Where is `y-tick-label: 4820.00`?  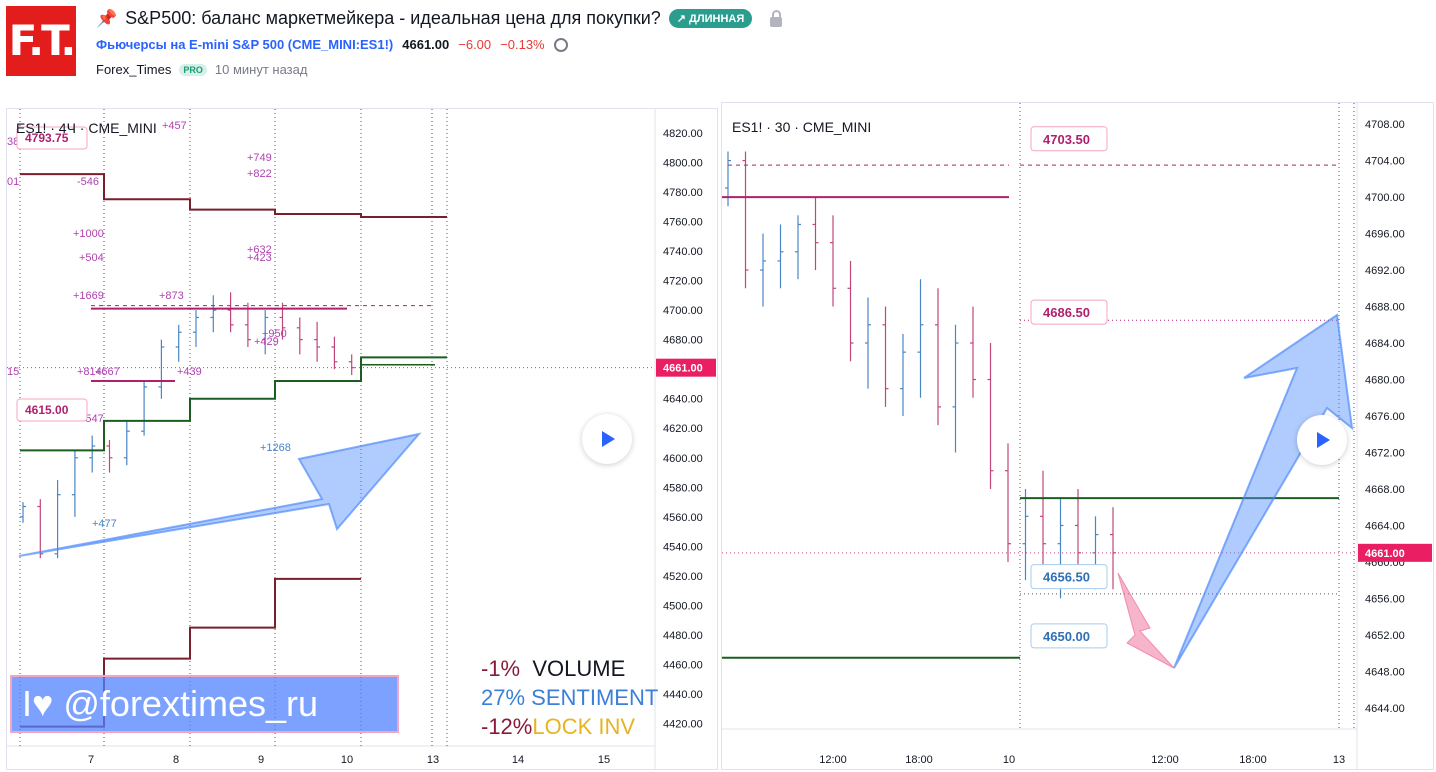 y-tick-label: 4820.00 is located at coordinates (683, 134).